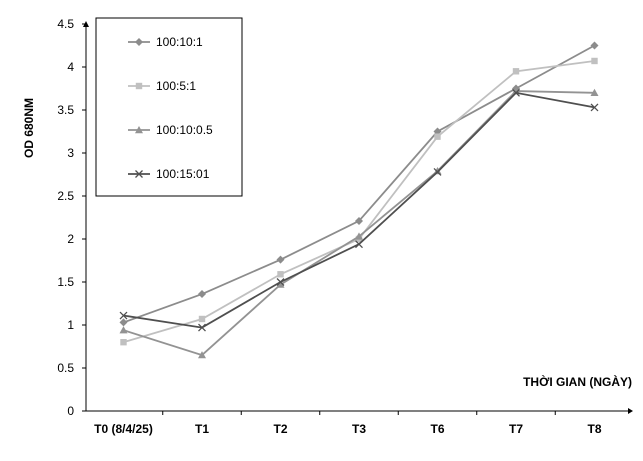 This screenshot has width=643, height=461. Describe the element at coordinates (70, 239) in the screenshot. I see `y-tick-label: 2` at that location.